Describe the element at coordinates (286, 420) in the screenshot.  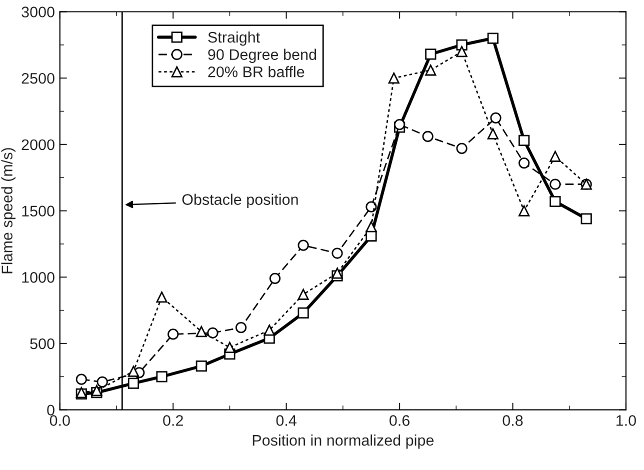
I see `x-tick-label: 0.4` at that location.